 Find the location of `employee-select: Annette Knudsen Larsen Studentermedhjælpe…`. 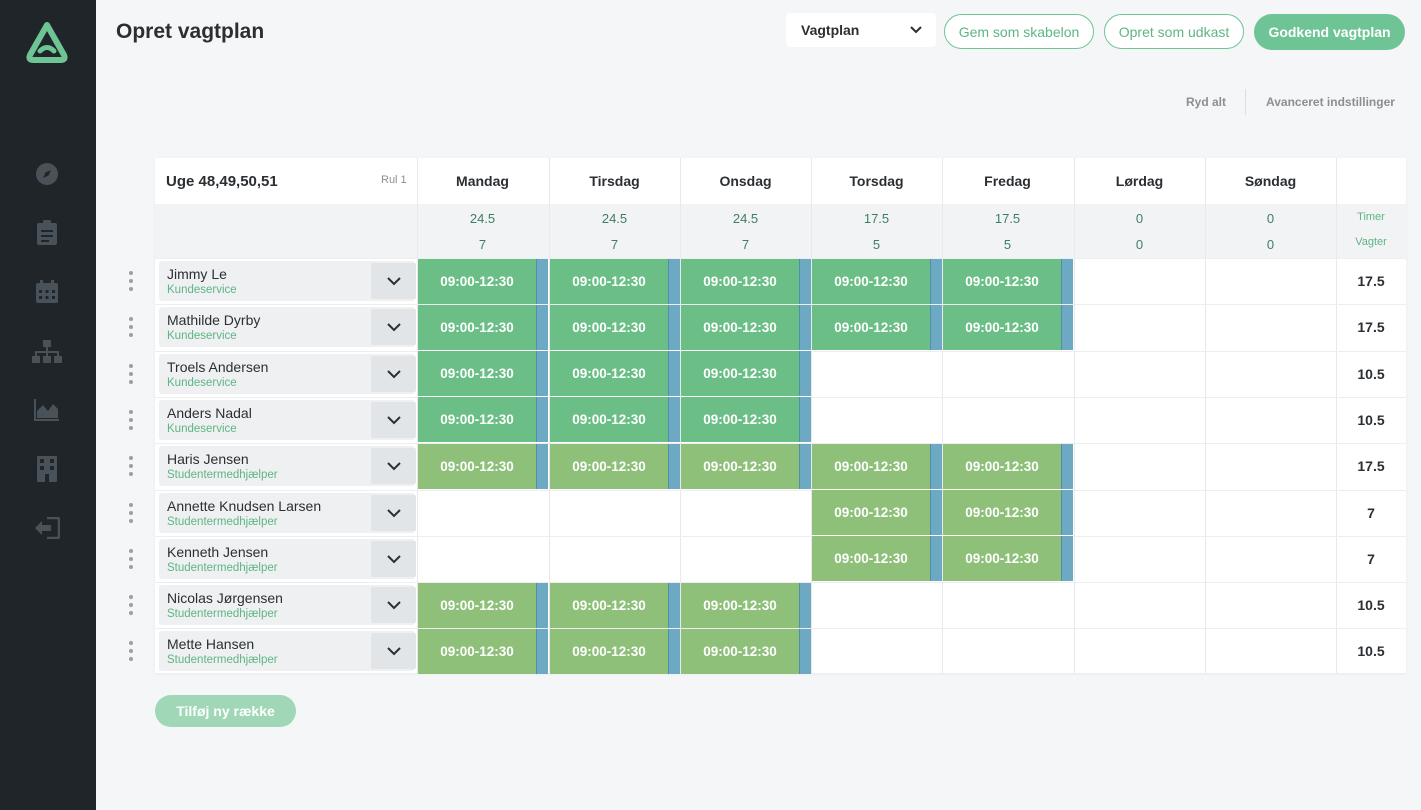

employee-select: Annette Knudsen Larsen Studentermedhjælpe… is located at coordinates (287, 513).